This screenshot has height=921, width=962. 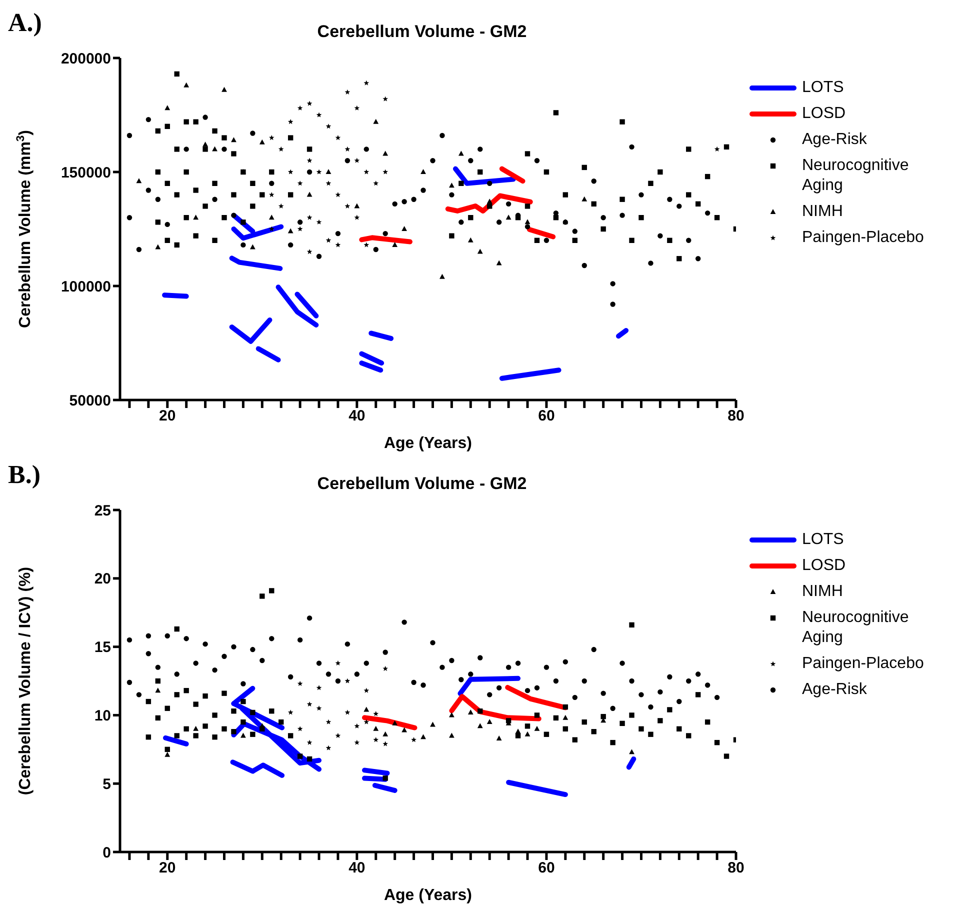 I want to click on y-tick-label: 50000, so click(x=90, y=401).